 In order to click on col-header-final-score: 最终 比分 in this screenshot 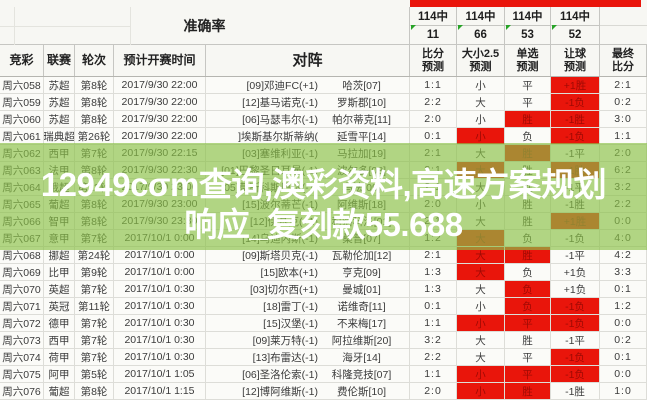, I will do `click(623, 60)`.